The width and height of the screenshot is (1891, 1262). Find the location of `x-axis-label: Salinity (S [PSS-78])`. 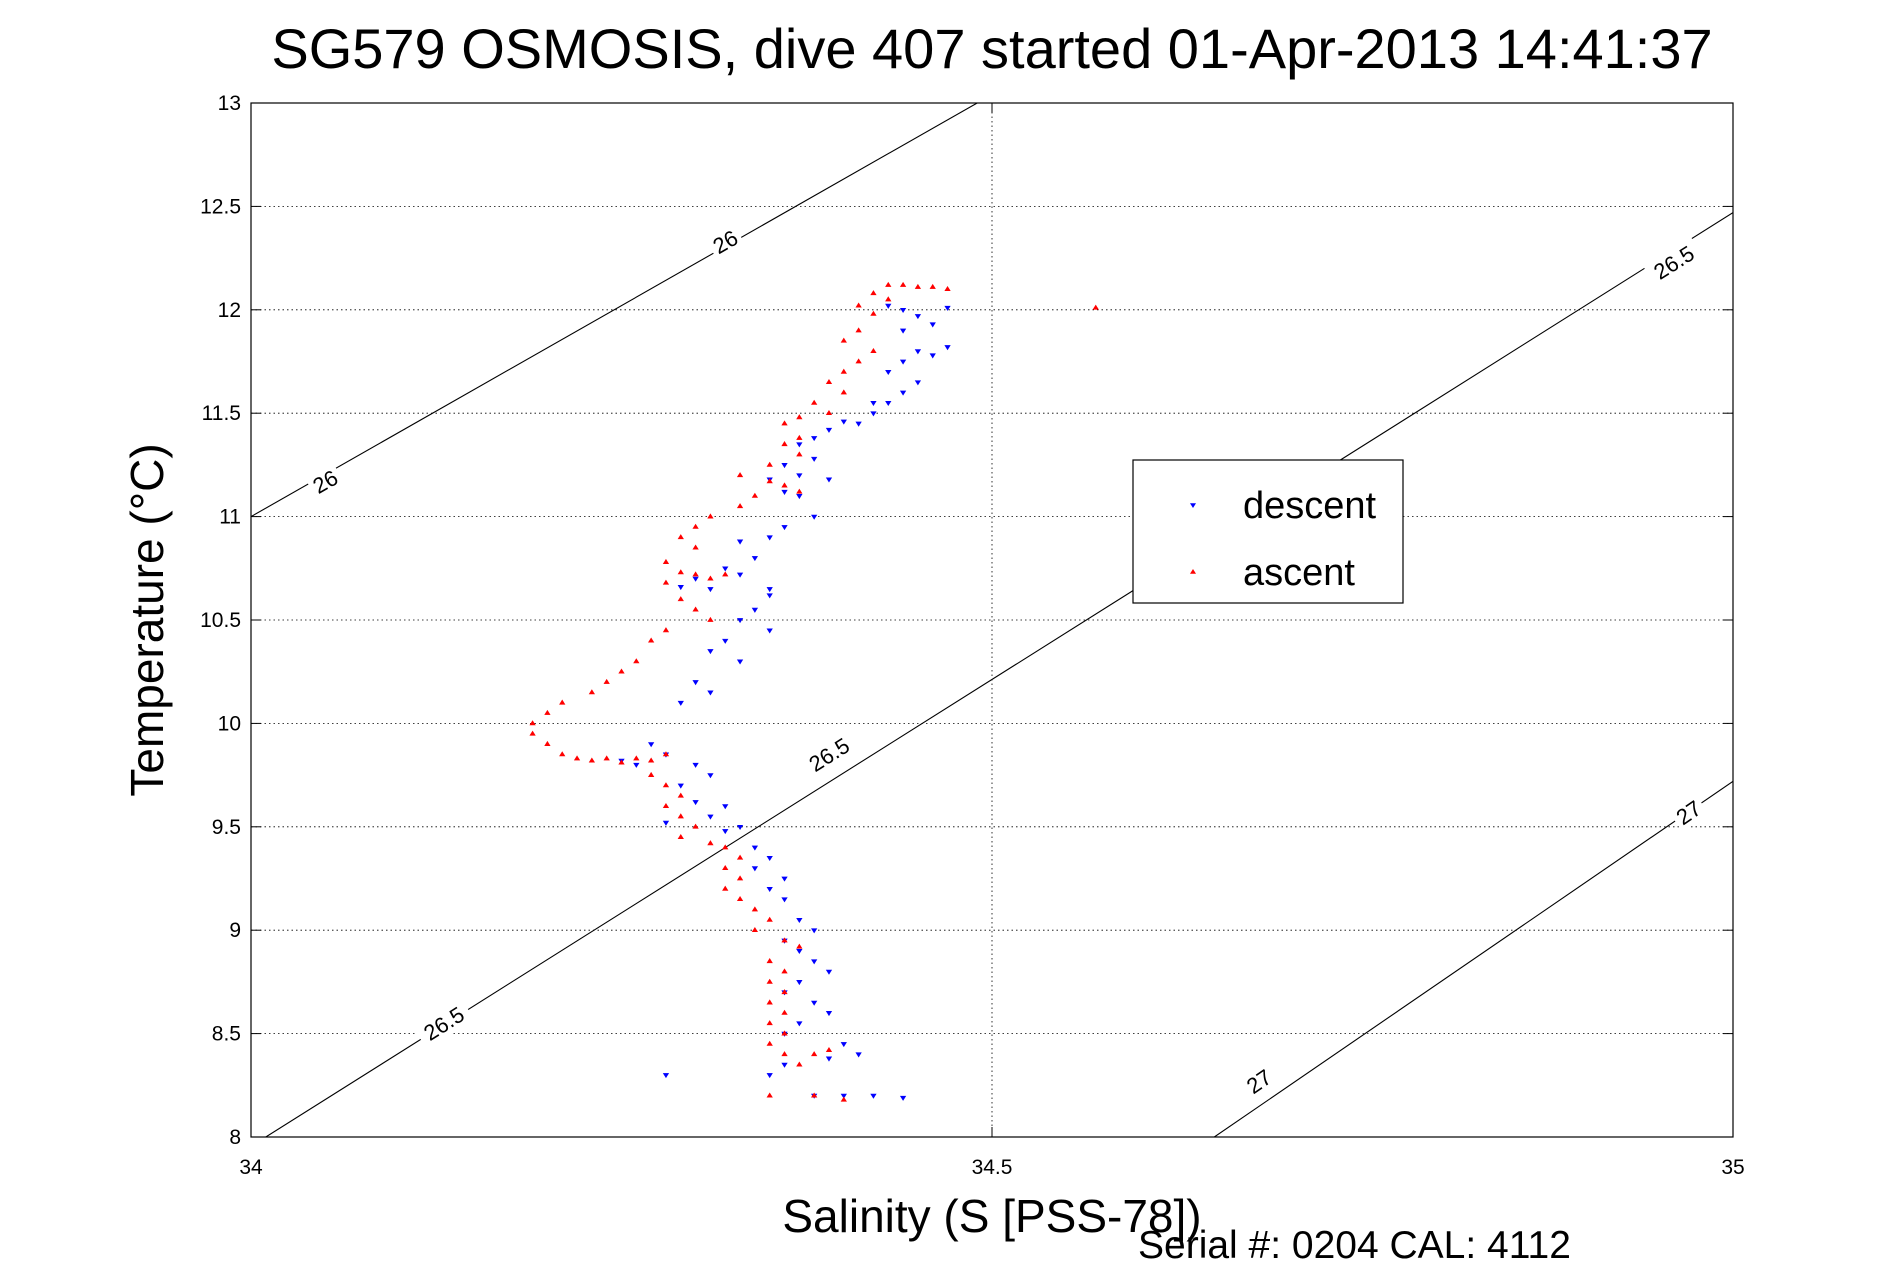

x-axis-label: Salinity (S [PSS-78]) is located at coordinates (991, 1216).